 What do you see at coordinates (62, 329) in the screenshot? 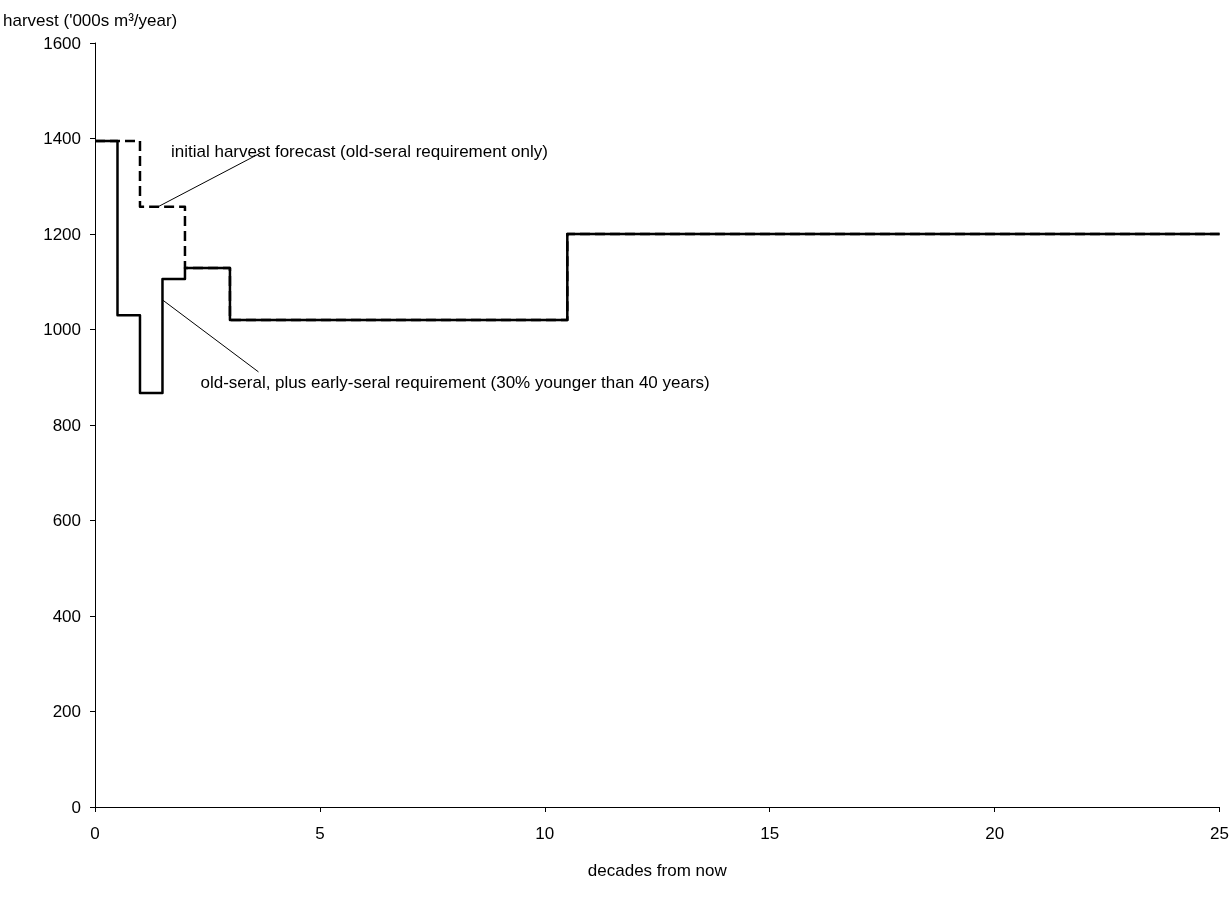
I see `y-tick-label: 1000` at bounding box center [62, 329].